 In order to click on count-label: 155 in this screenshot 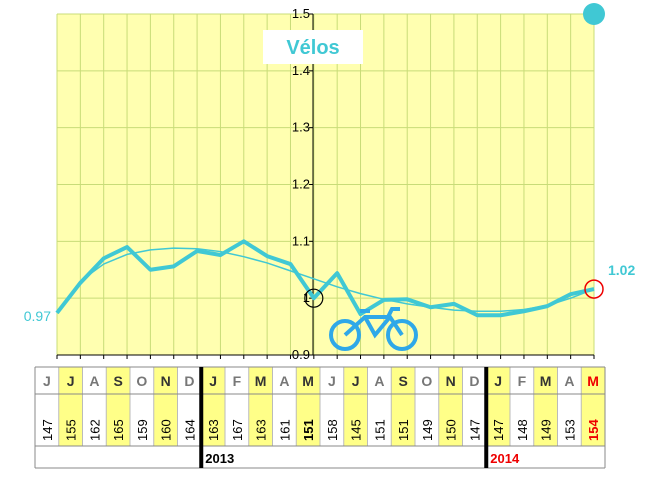, I will do `click(71, 430)`.